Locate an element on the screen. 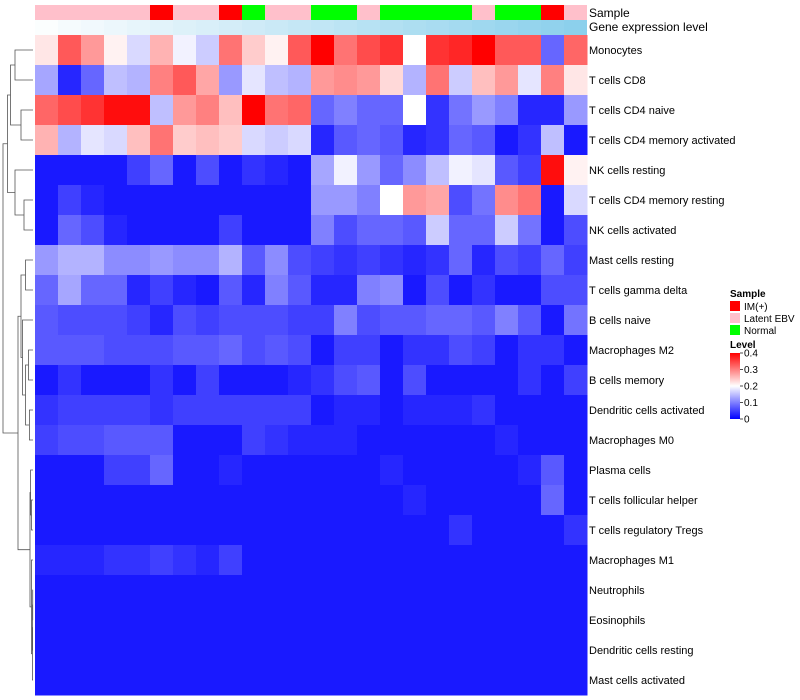  row-label: Eosinophils is located at coordinates (617, 621).